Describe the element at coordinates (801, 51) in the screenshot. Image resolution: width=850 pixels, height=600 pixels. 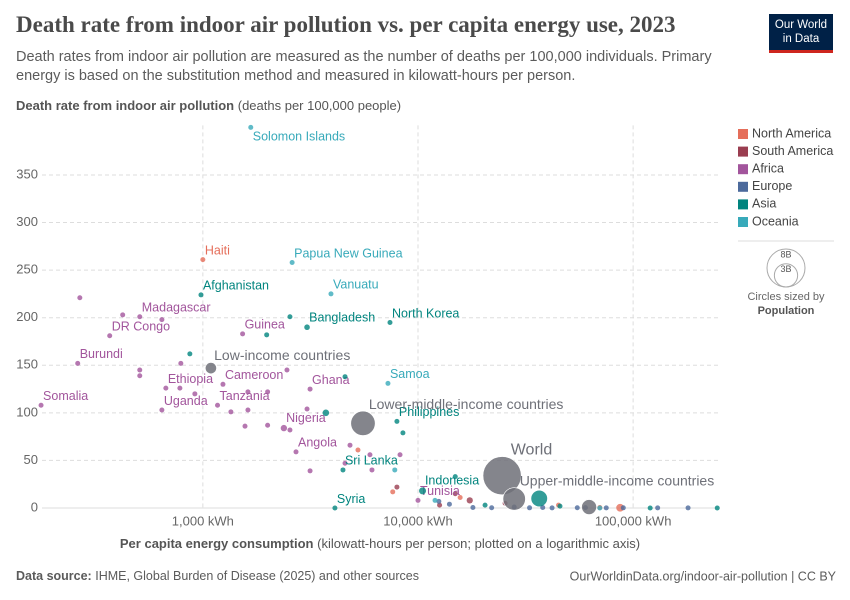
I see `logo-bar` at that location.